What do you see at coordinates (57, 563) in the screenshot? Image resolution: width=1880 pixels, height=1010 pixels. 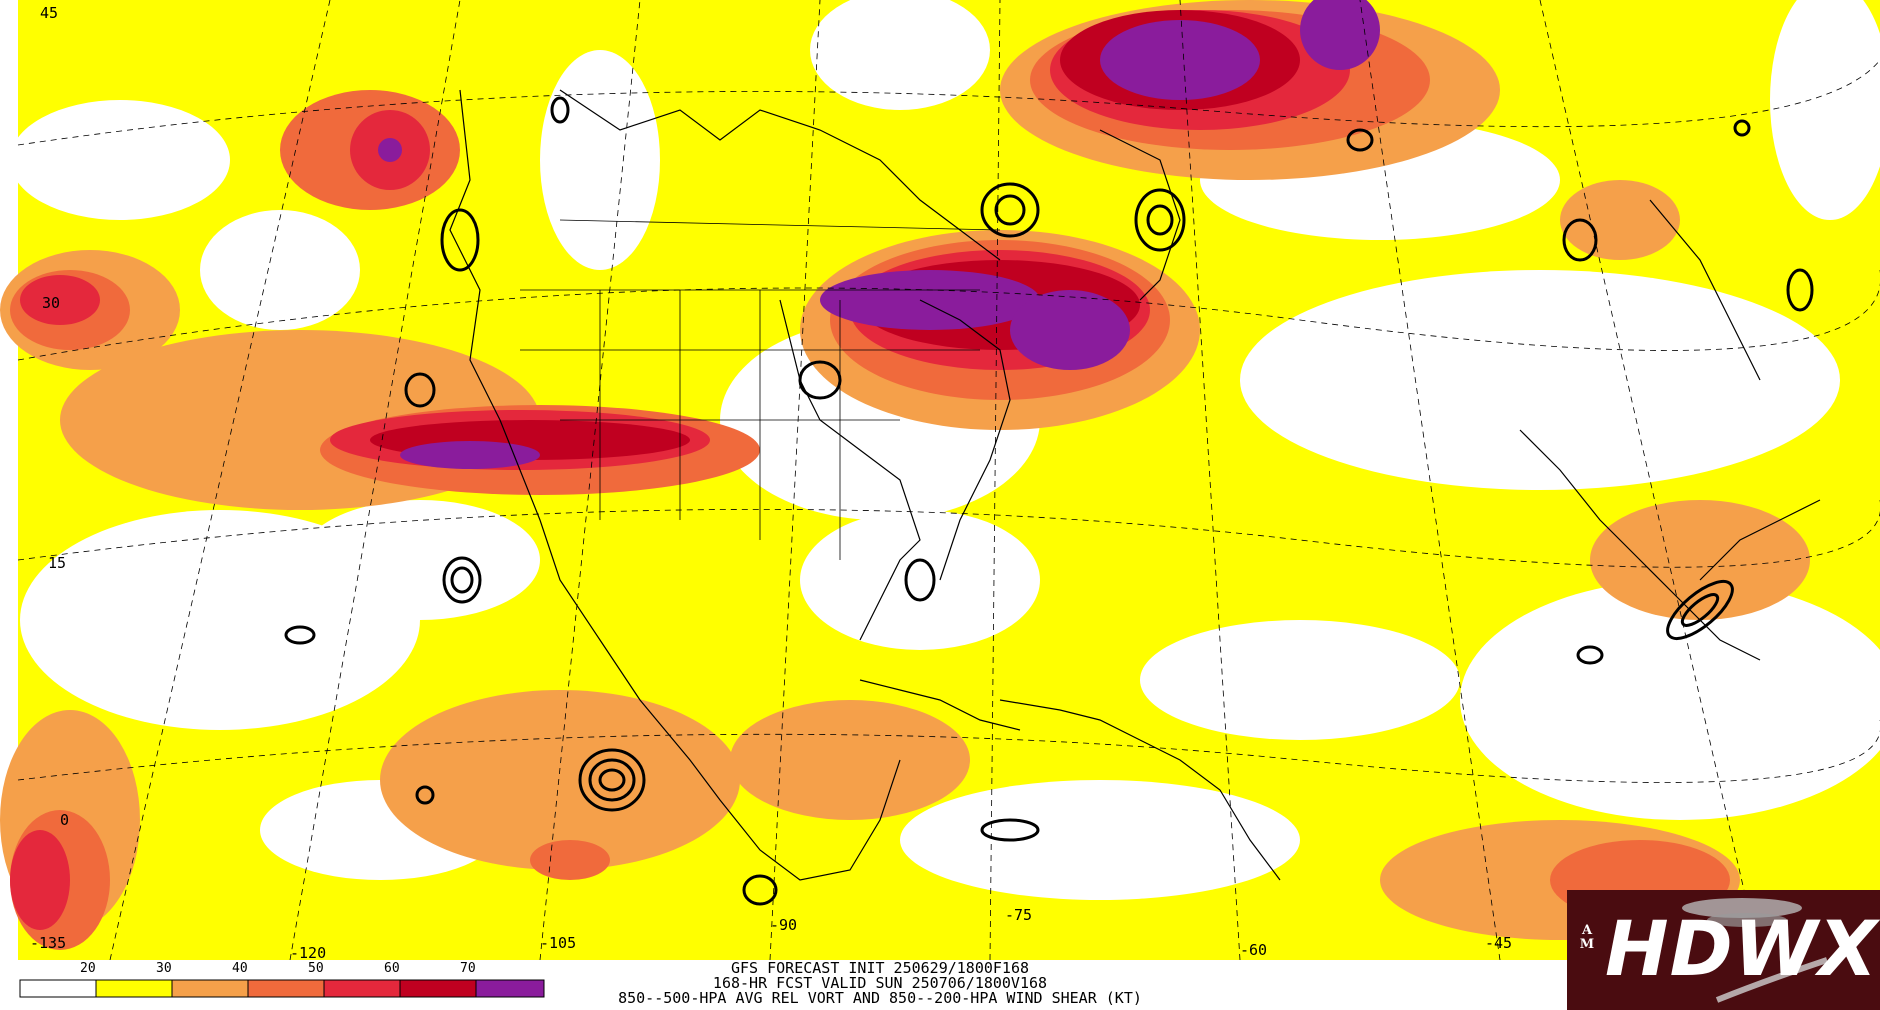 I see `latitude-label: 15` at bounding box center [57, 563].